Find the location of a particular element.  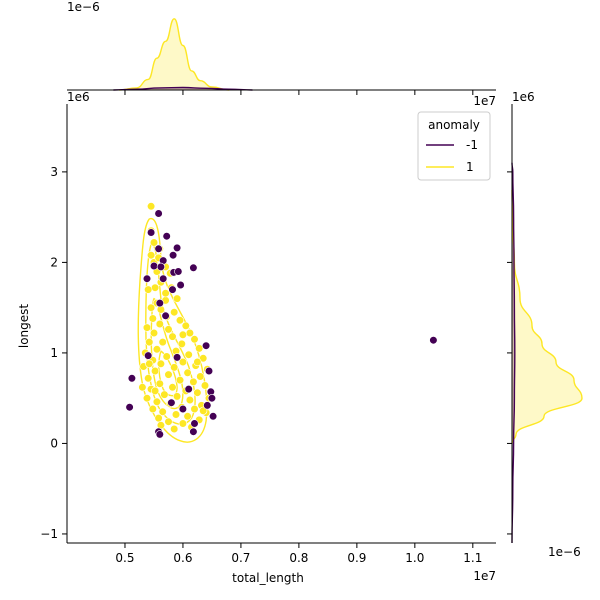

x-tick-label-4: 0.9 is located at coordinates (356, 558).